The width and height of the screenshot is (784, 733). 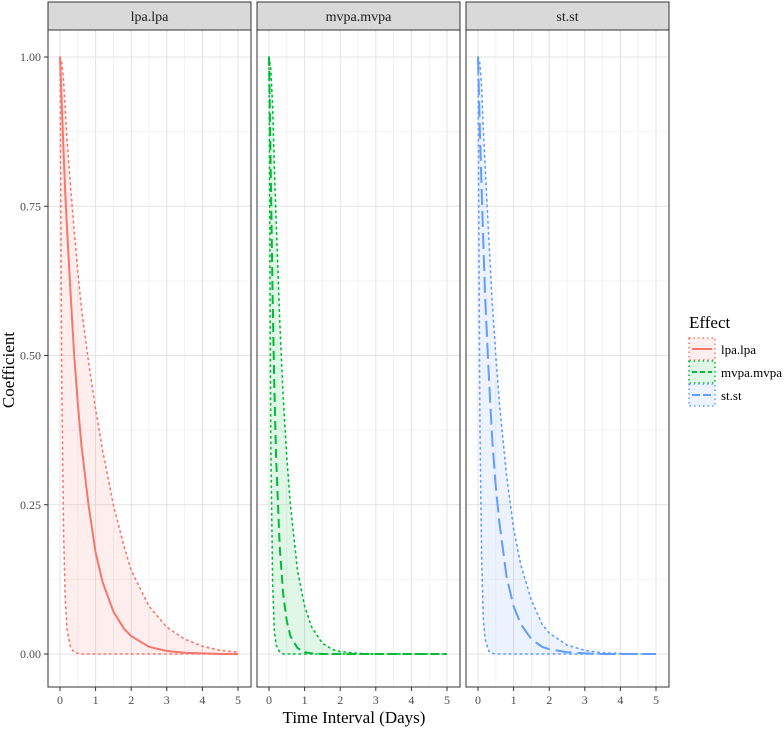 What do you see at coordinates (30, 505) in the screenshot?
I see `y-tick-label: 0.25` at bounding box center [30, 505].